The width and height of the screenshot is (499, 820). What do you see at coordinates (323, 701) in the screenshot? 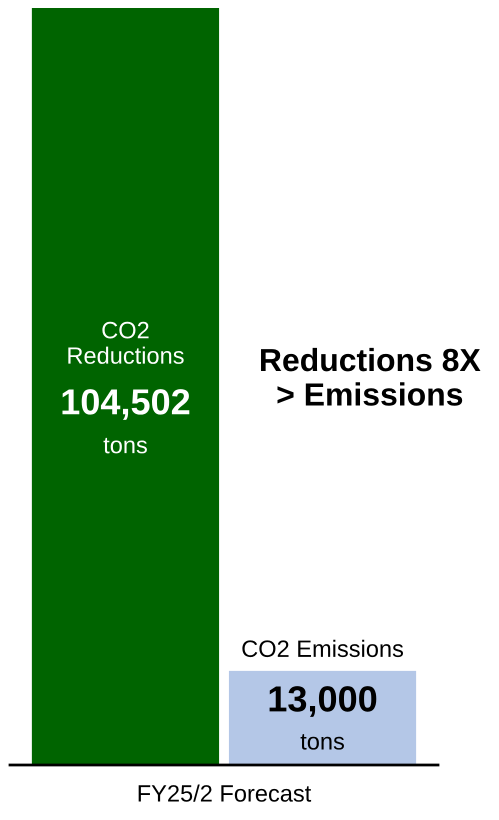
I see `data-label: 13,000` at bounding box center [323, 701].